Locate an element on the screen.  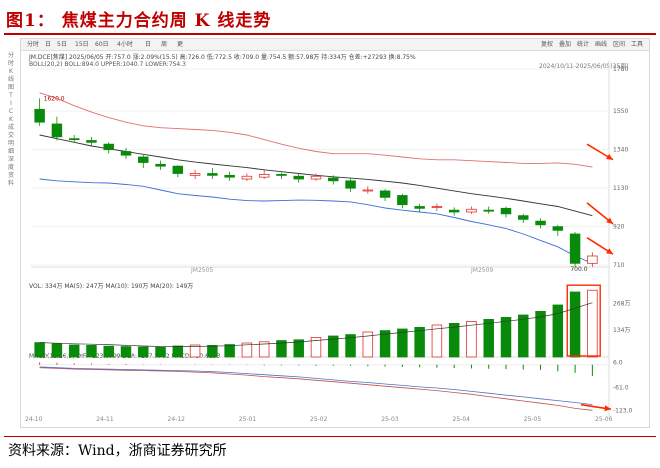
macd-tick-label: -61.0 is located at coordinates (621, 387).